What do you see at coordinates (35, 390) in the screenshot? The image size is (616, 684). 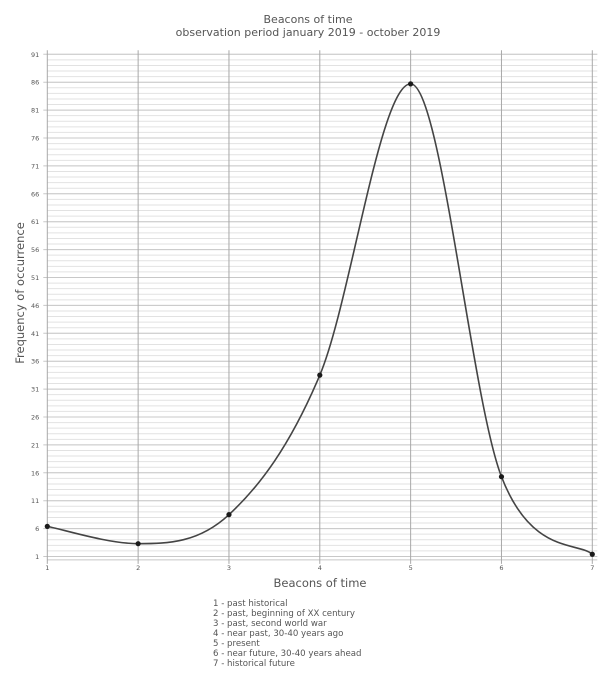 I see `y-tick-label: 31` at bounding box center [35, 390].